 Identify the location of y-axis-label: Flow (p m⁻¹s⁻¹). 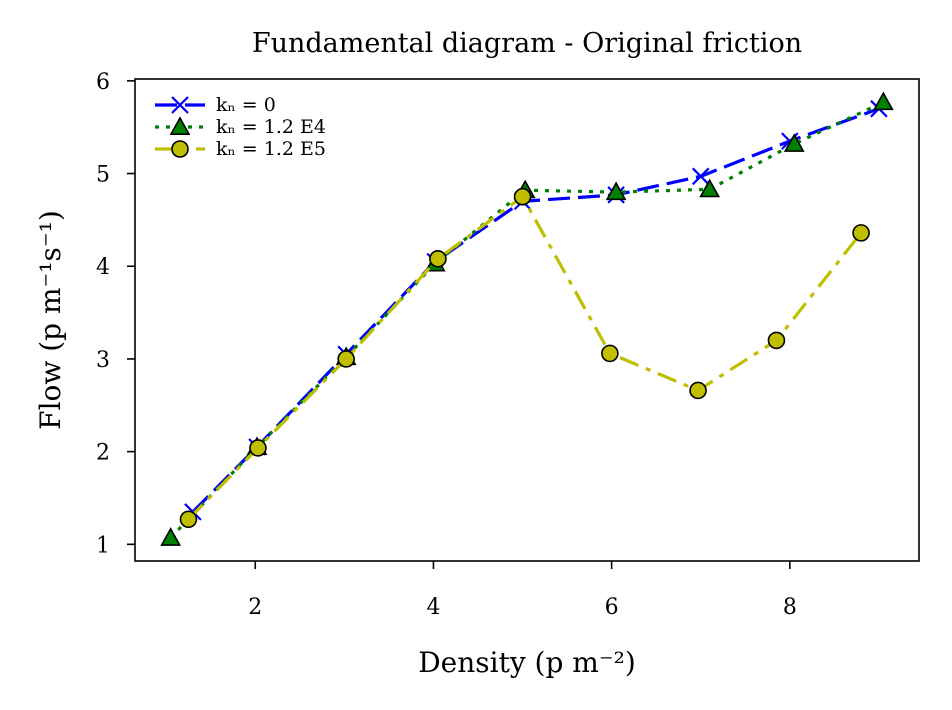
(50, 320).